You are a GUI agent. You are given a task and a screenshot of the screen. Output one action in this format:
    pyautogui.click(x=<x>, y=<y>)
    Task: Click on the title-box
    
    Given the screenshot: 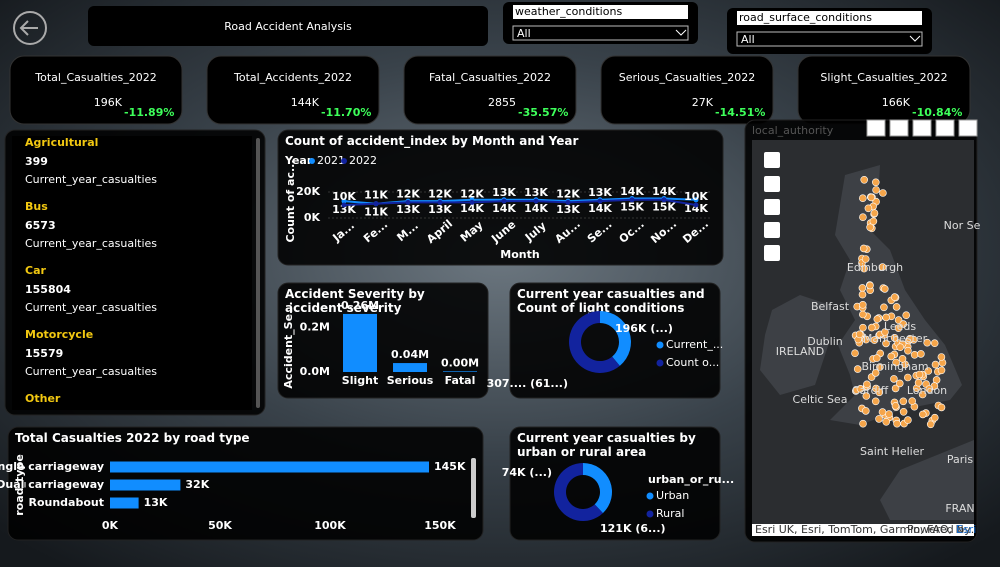 What is the action you would take?
    pyautogui.click(x=288, y=26)
    